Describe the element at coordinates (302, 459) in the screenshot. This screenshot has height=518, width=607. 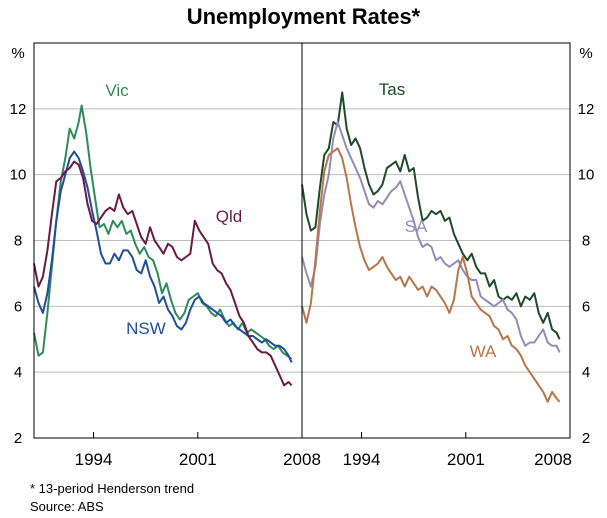
I see `x-tick-label-left-2008: 2008` at that location.